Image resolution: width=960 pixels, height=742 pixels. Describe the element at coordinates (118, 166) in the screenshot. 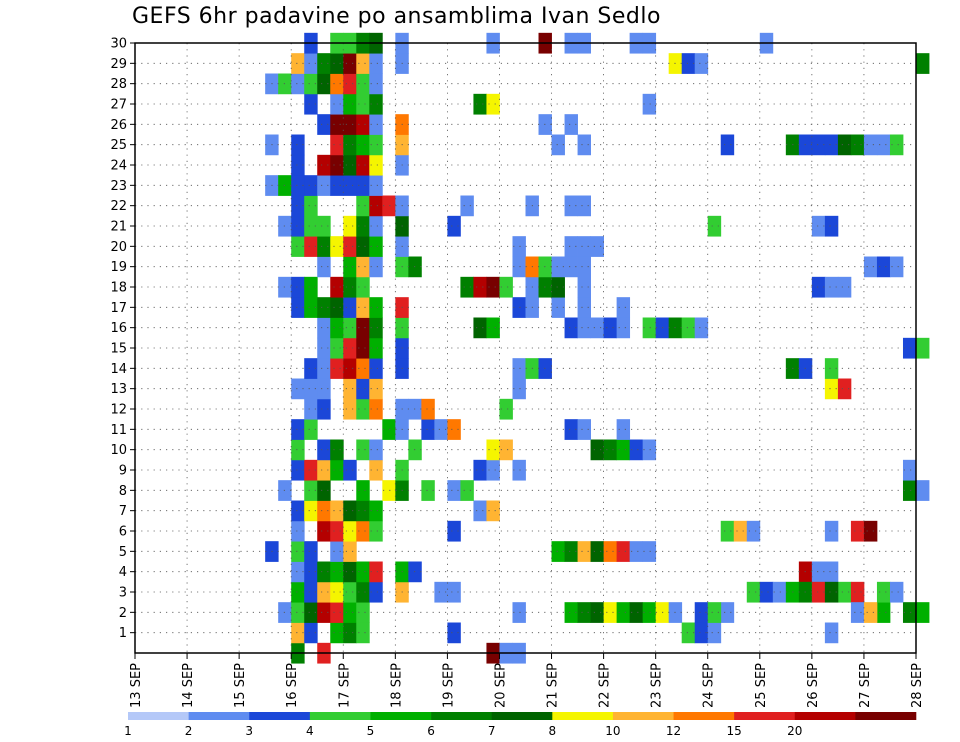

I see `y-tick-label: 24` at that location.